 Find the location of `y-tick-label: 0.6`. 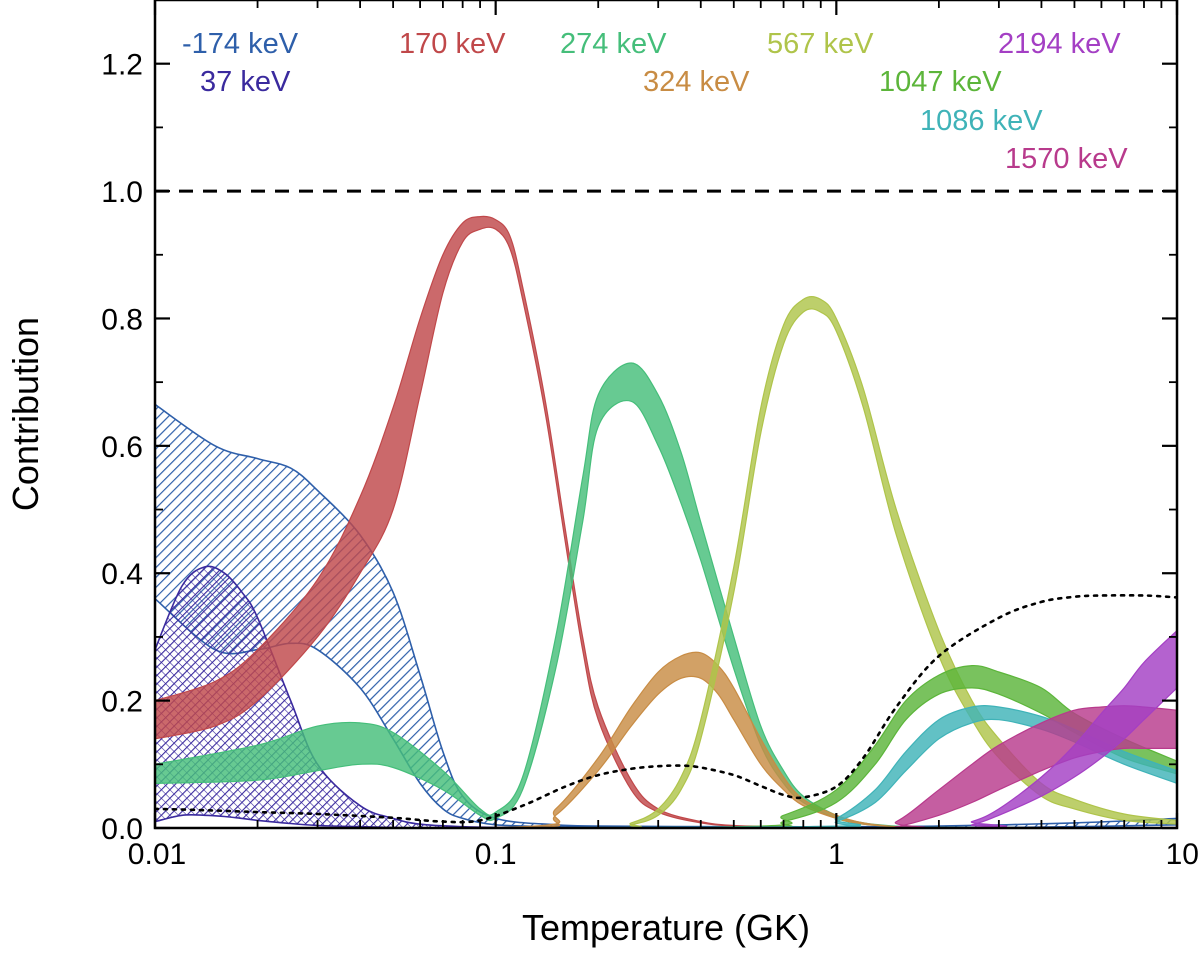

y-tick-label: 0.6 is located at coordinates (122, 447).